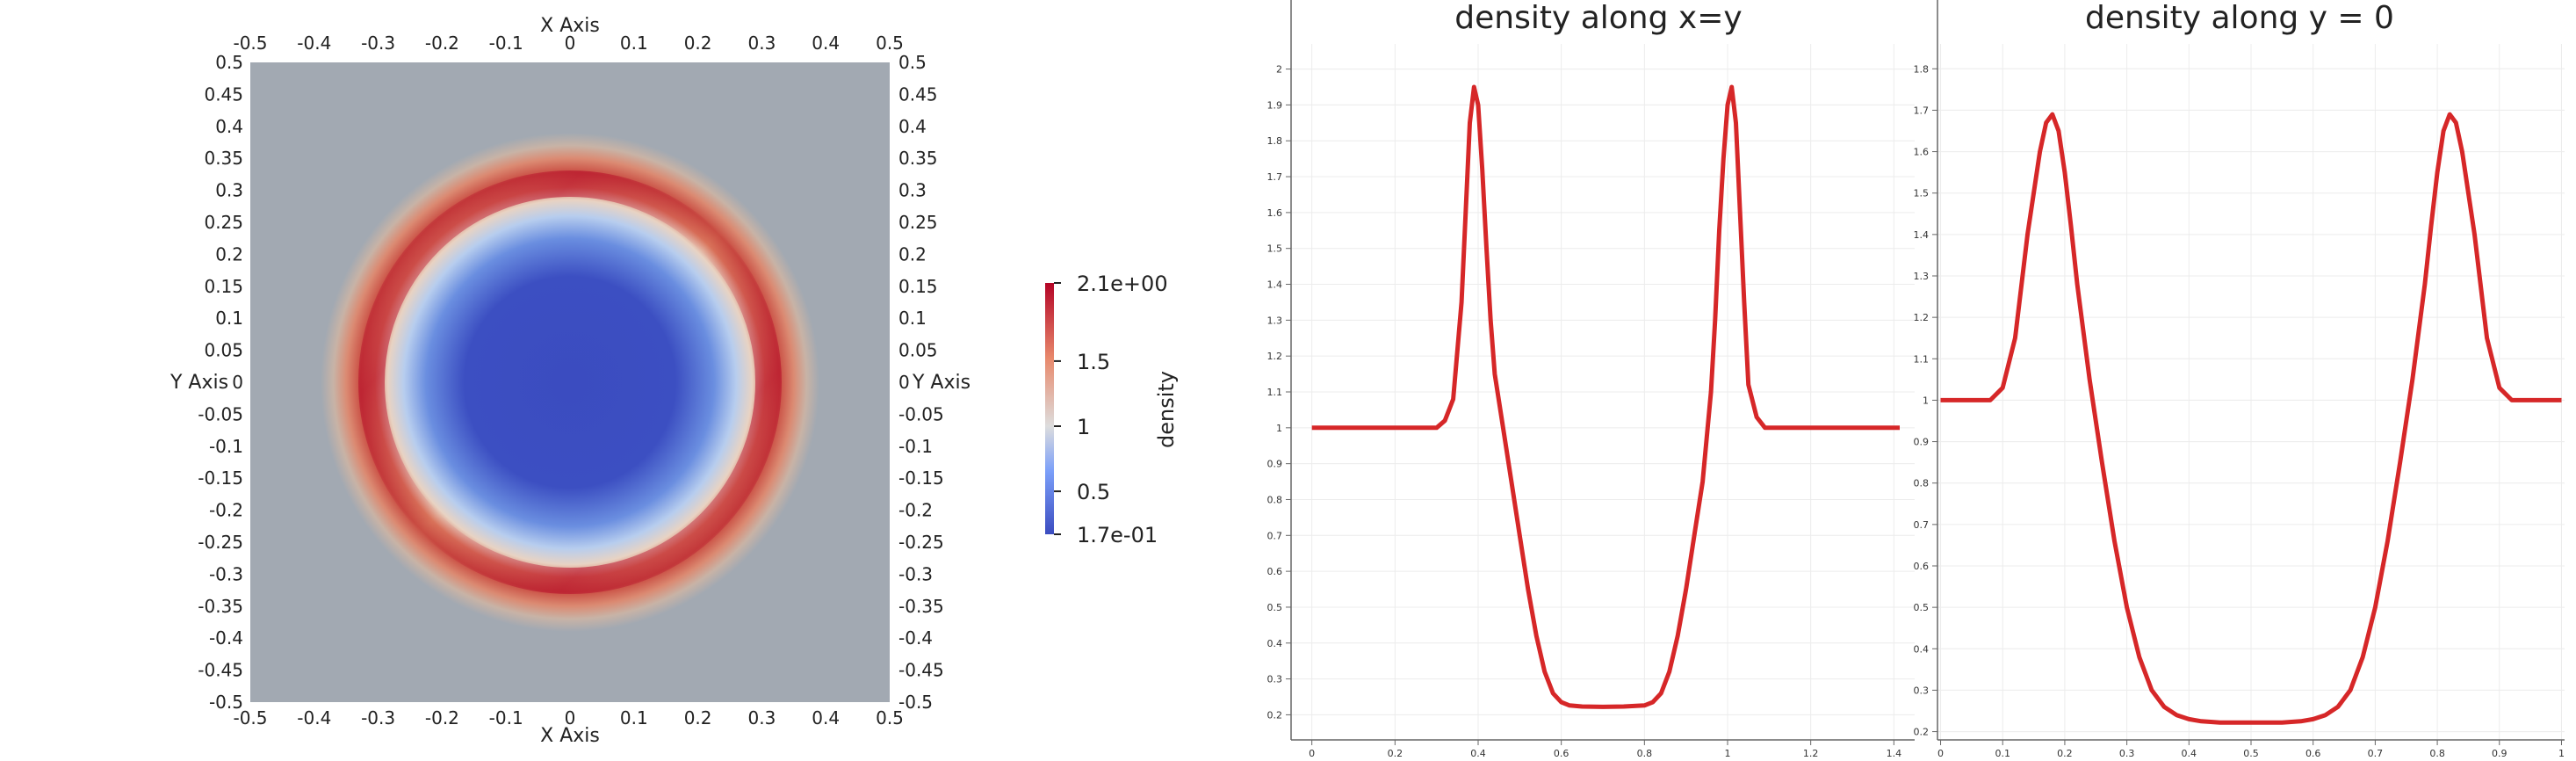 Image resolution: width=2576 pixels, height=761 pixels. Describe the element at coordinates (220, 606) in the screenshot. I see `y-tick-left-label: -0.35` at that location.